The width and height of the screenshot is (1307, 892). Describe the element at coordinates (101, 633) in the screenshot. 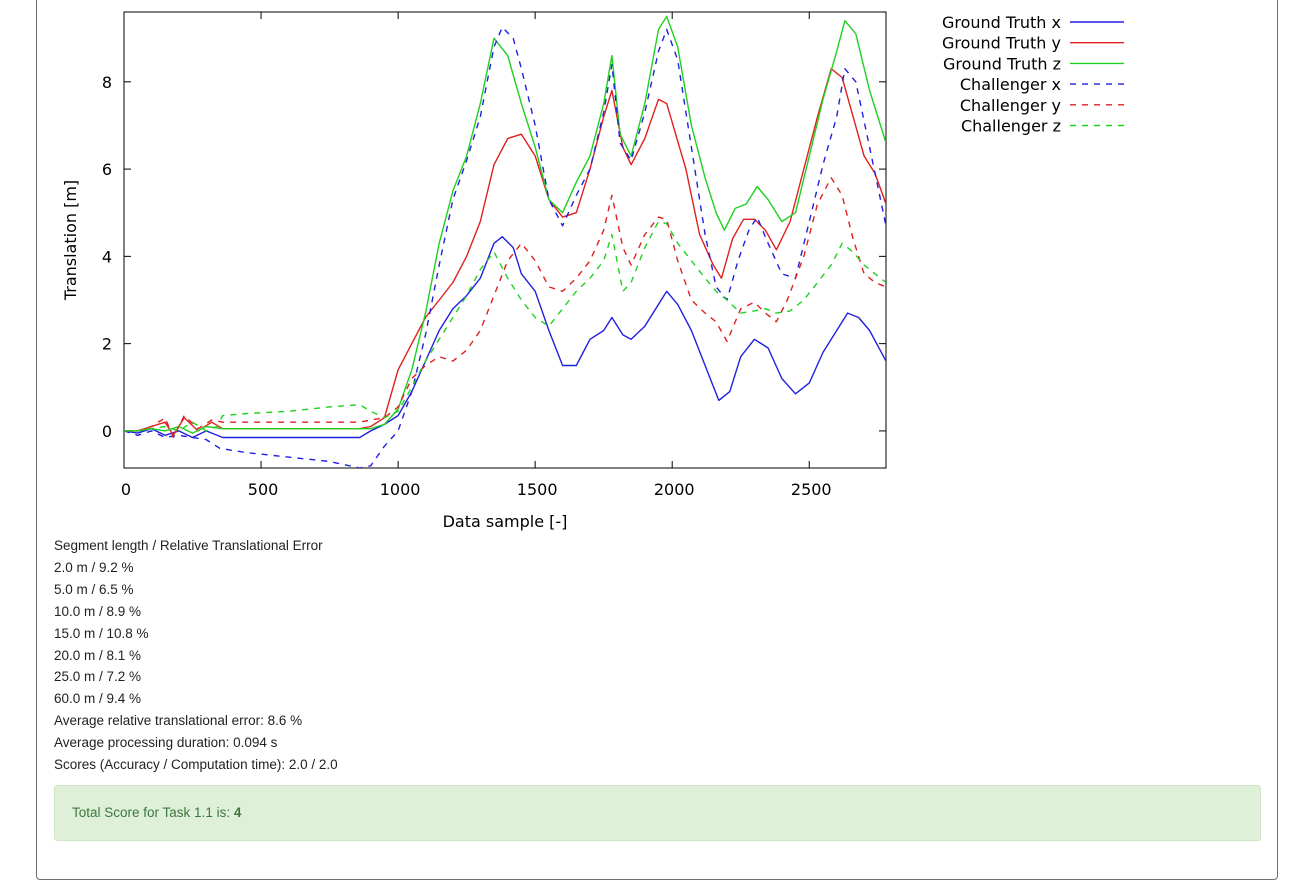

I see `segment-line: 15.0 m / 10.8 %` at that location.